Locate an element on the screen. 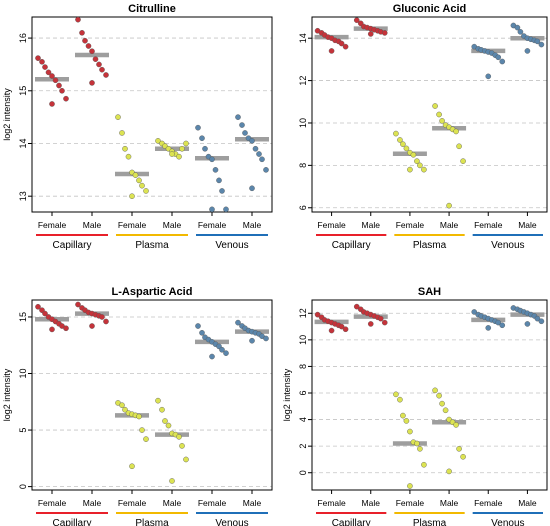 The width and height of the screenshot is (550, 526). y-tick-label: 12 is located at coordinates (303, 313).